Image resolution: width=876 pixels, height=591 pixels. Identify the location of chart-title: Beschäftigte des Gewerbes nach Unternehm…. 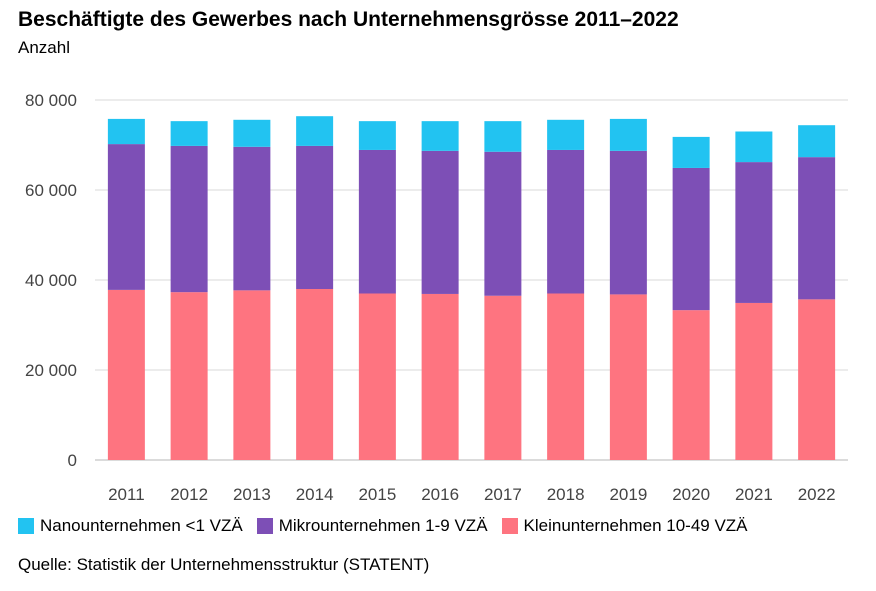
(348, 19).